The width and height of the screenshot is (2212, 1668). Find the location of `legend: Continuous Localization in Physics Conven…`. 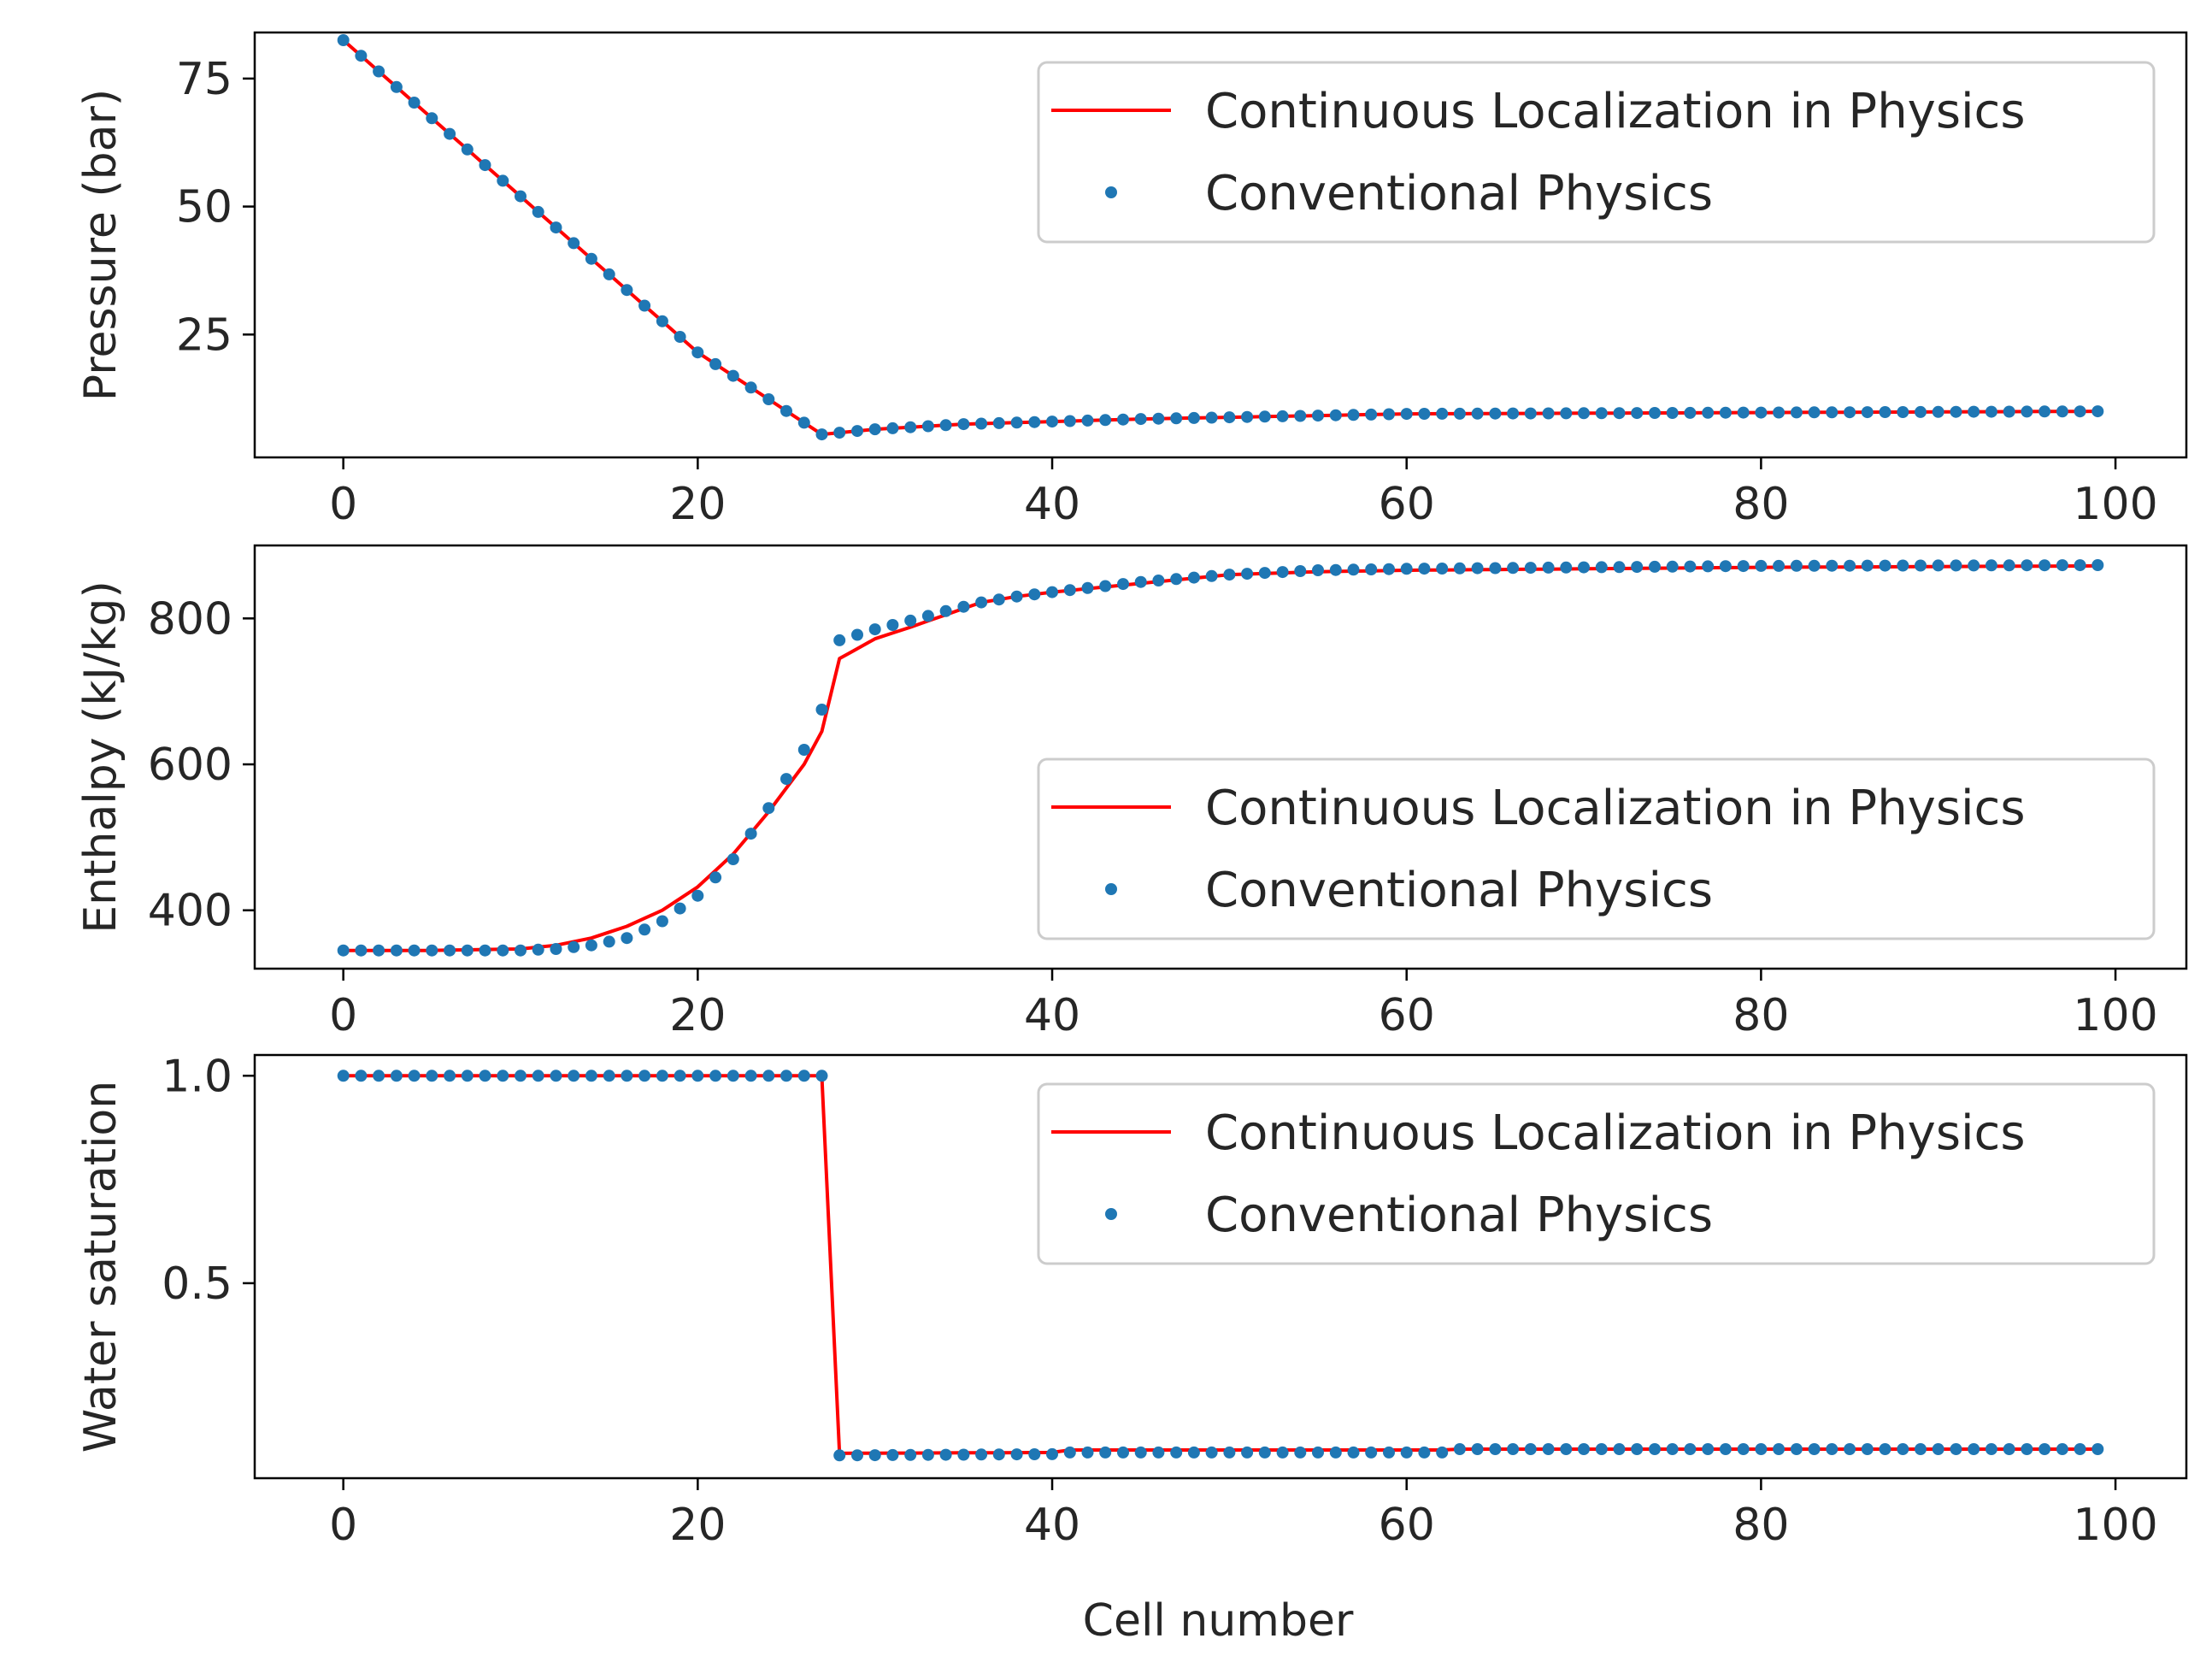

legend: Continuous Localization in Physics Conven… is located at coordinates (1596, 152).